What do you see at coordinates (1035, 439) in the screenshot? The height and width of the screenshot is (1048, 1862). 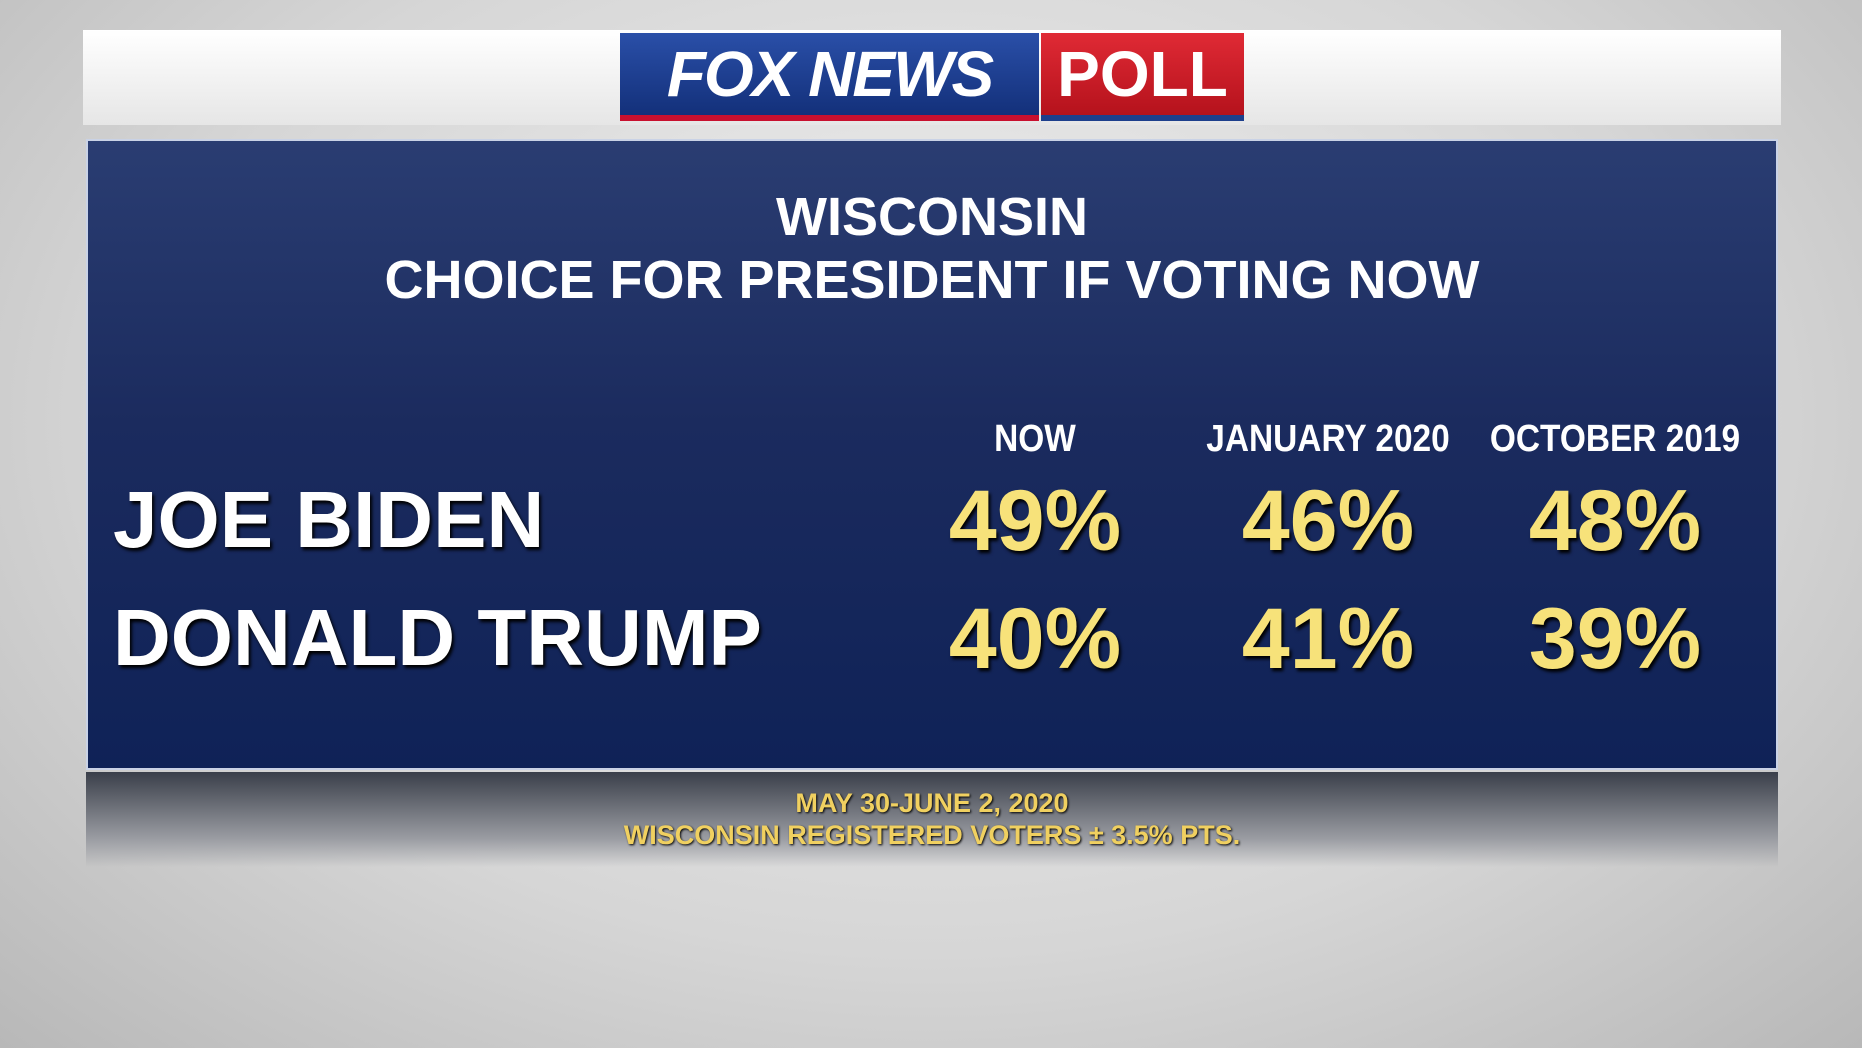 I see `column-header: NOW` at bounding box center [1035, 439].